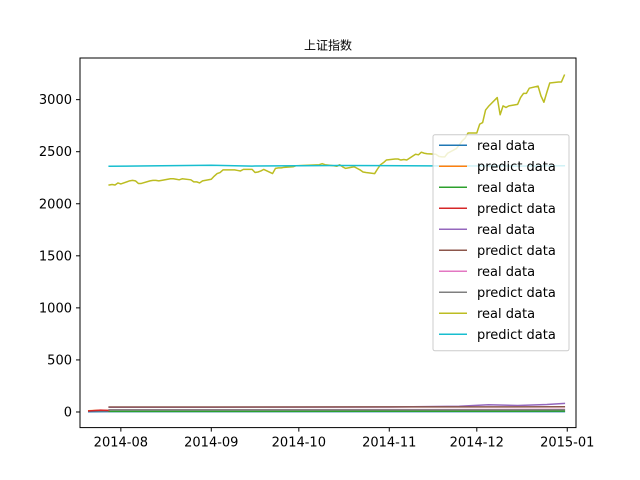 Image resolution: width=640 pixels, height=480 pixels. I want to click on y-tick-label-3: 1500, so click(55, 256).